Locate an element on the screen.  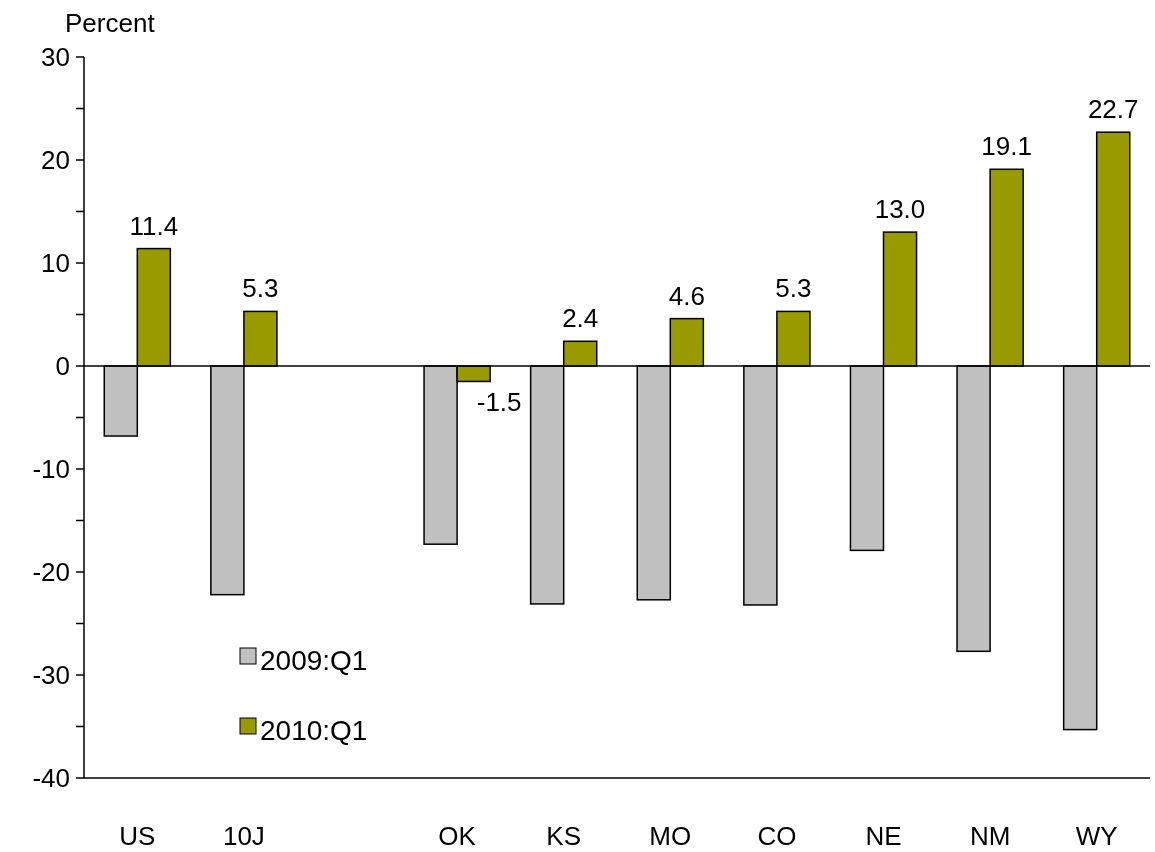
x-tick-label: CO is located at coordinates (777, 836).